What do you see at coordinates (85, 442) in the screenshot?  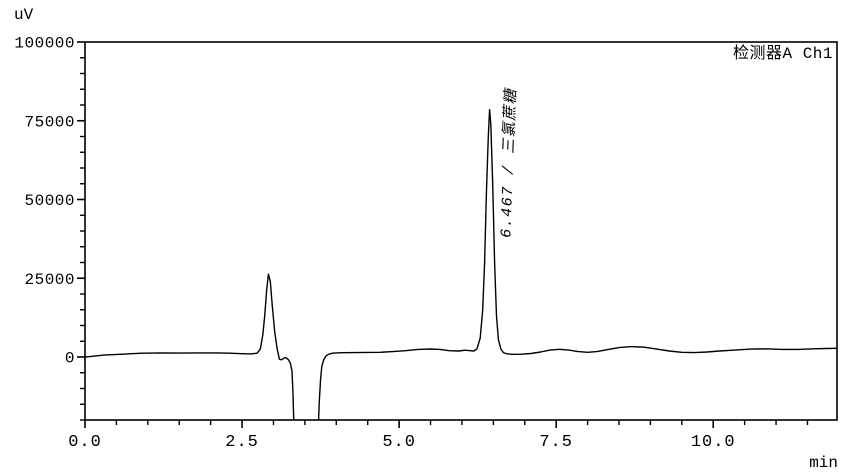 I see `x-tick-label: 0.0` at bounding box center [85, 442].